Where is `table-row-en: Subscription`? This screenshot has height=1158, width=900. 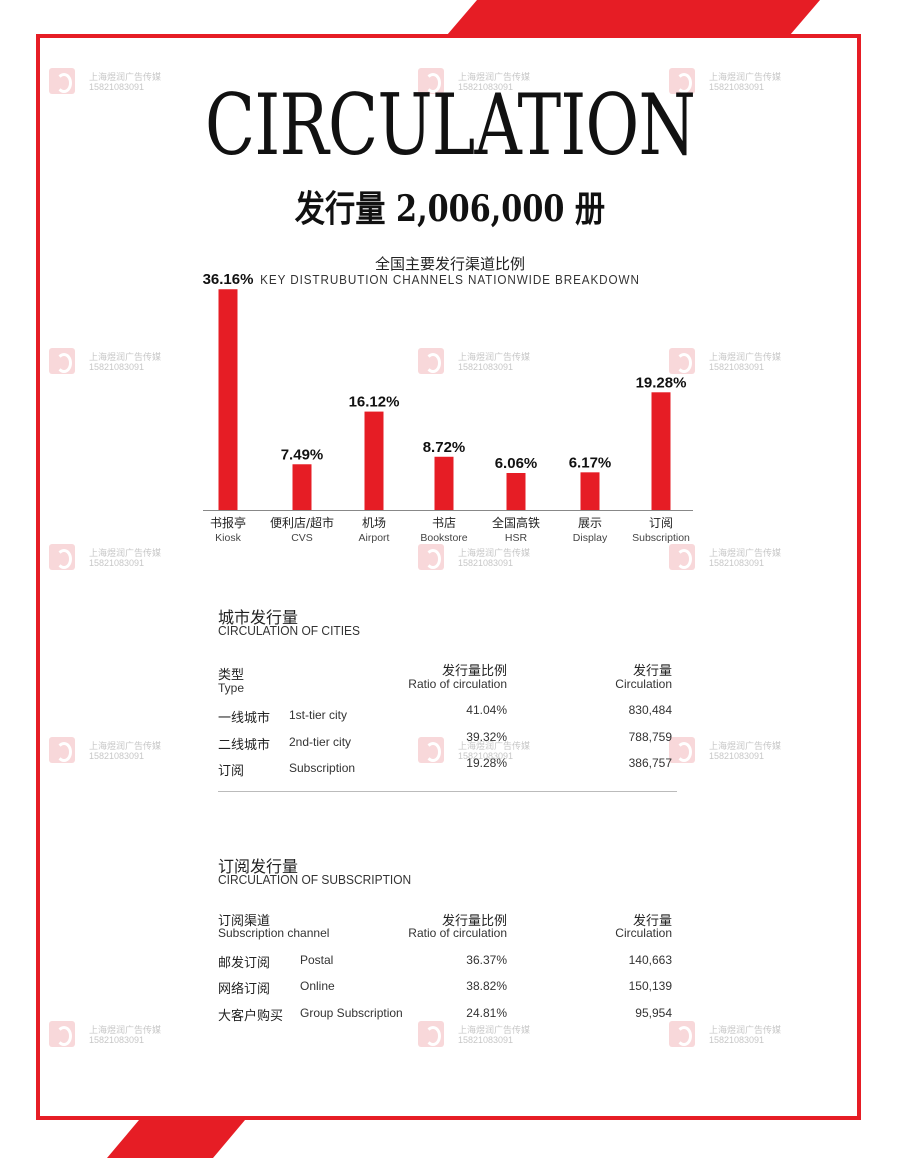
table-row-en: Subscription is located at coordinates (322, 768).